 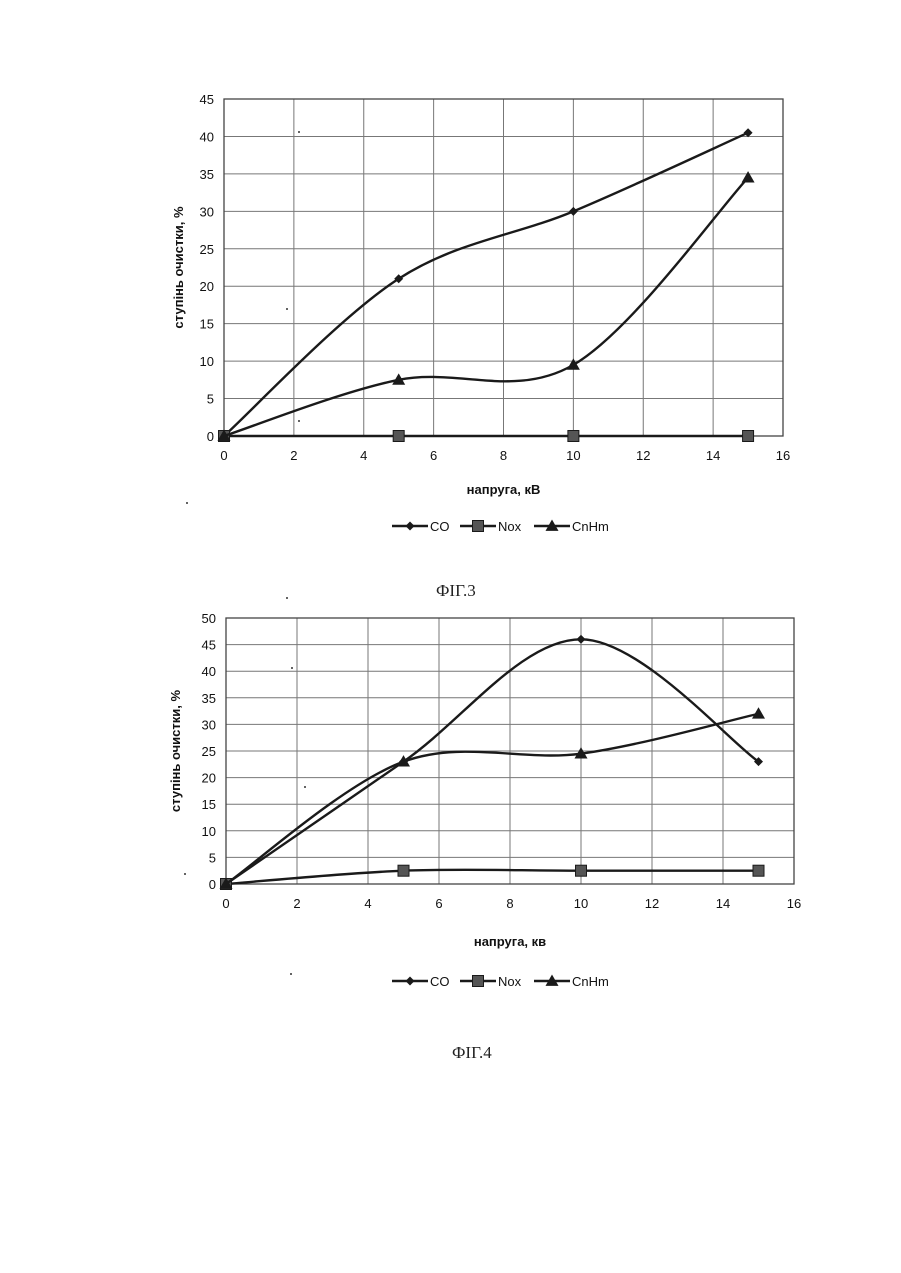 What do you see at coordinates (590, 981) in the screenshot?
I see `legend-label: CnHm` at bounding box center [590, 981].